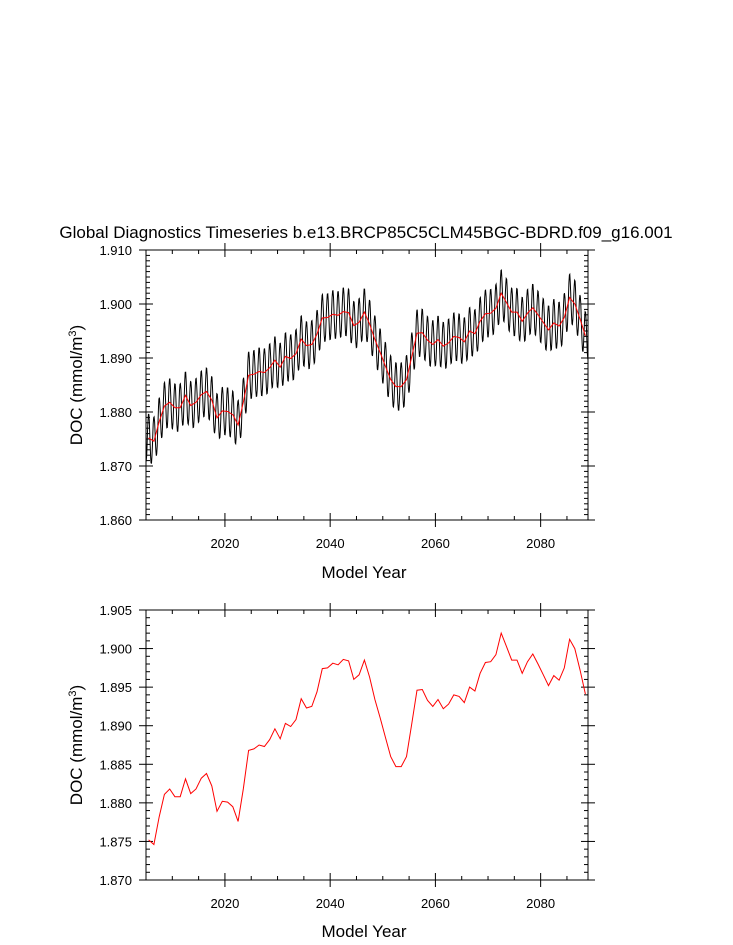  Describe the element at coordinates (363, 572) in the screenshot. I see `top-x-axis-label: Model Year` at that location.